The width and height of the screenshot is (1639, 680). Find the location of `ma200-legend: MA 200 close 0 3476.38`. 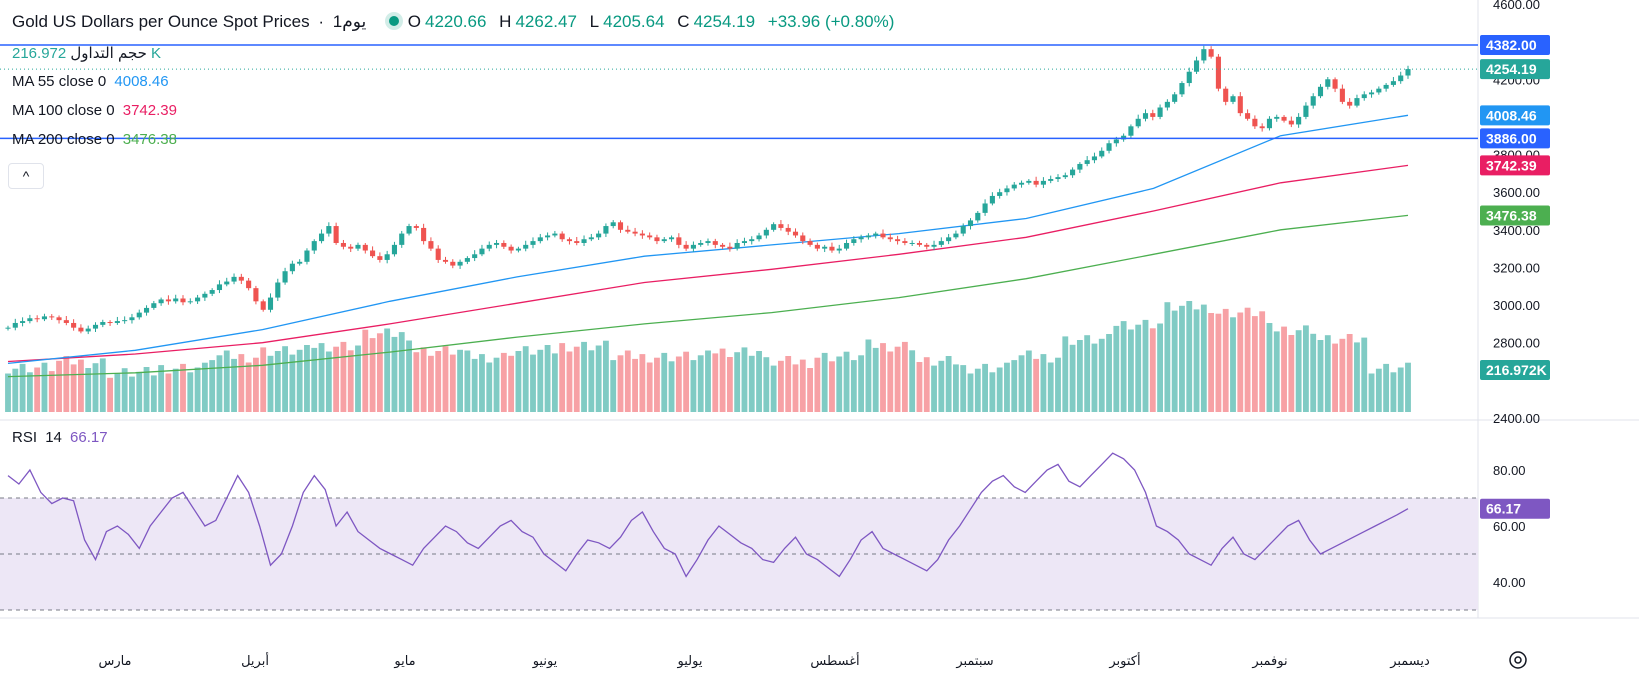

ma200-legend: MA 200 close 0 3476.38 is located at coordinates (96, 139).